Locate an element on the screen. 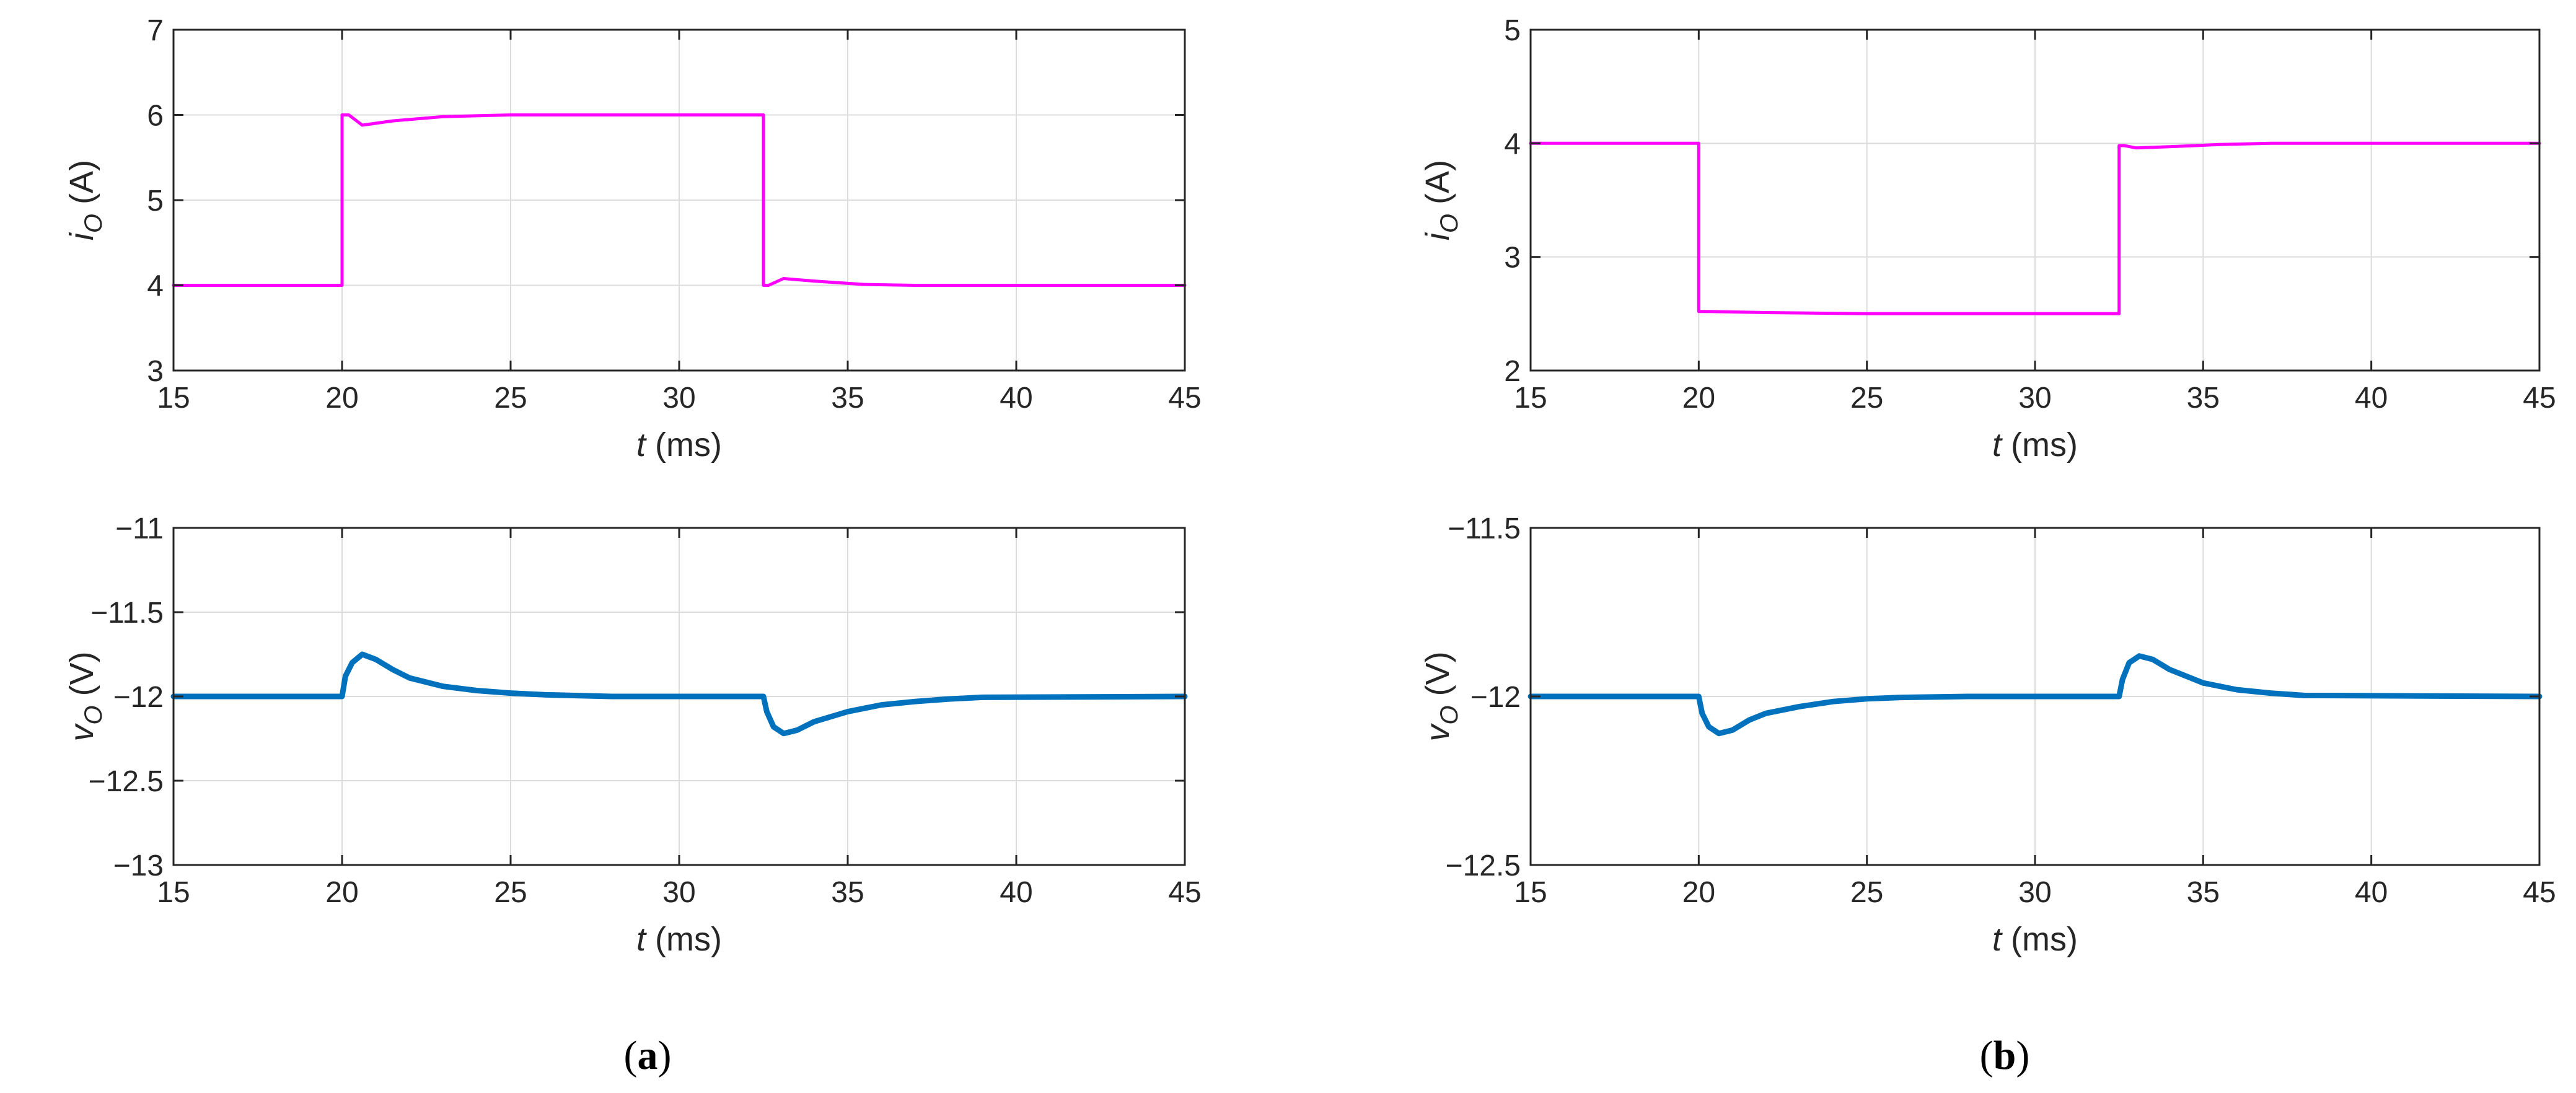  y-tick-label: −13 is located at coordinates (138, 865).